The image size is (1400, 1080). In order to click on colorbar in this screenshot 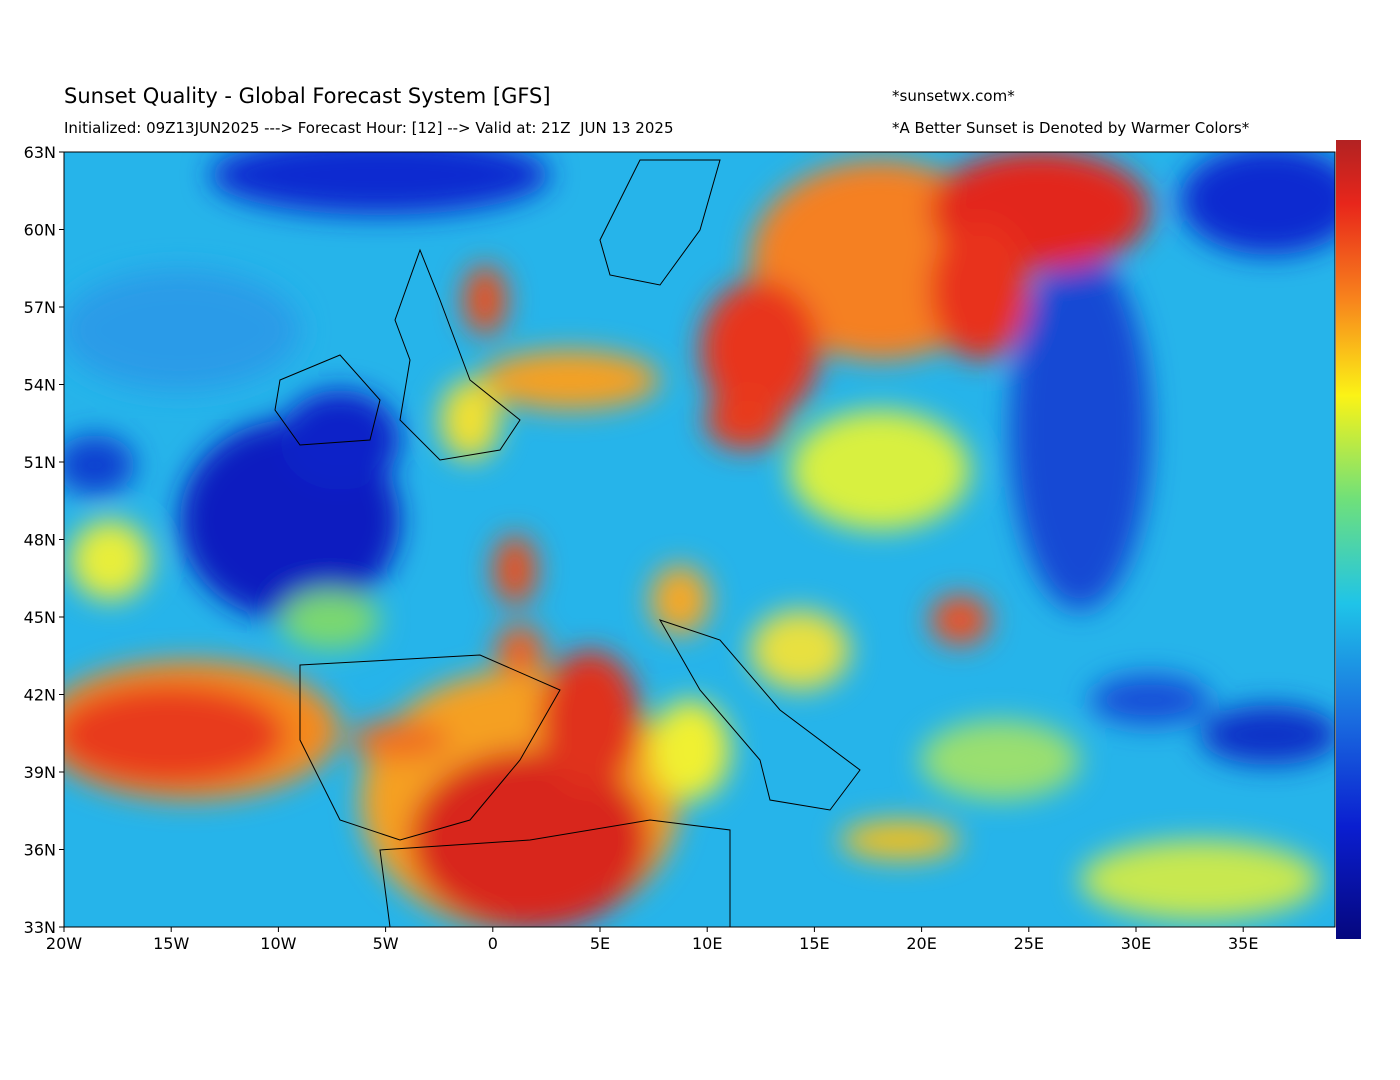, I will do `click(1348, 539)`.